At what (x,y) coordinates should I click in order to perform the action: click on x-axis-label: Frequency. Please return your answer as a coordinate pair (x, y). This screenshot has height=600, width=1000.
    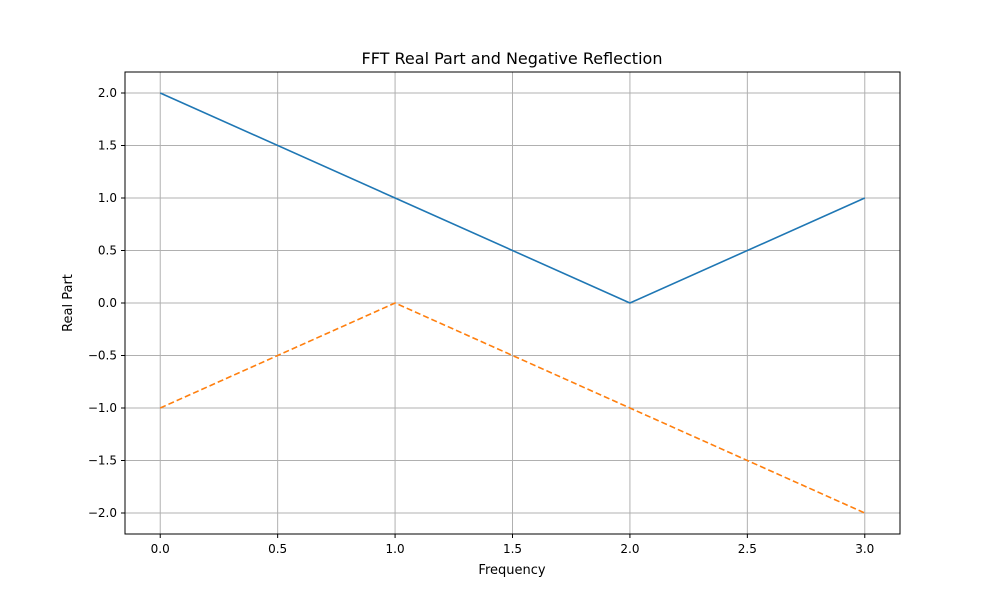
    Looking at the image, I should click on (511, 570).